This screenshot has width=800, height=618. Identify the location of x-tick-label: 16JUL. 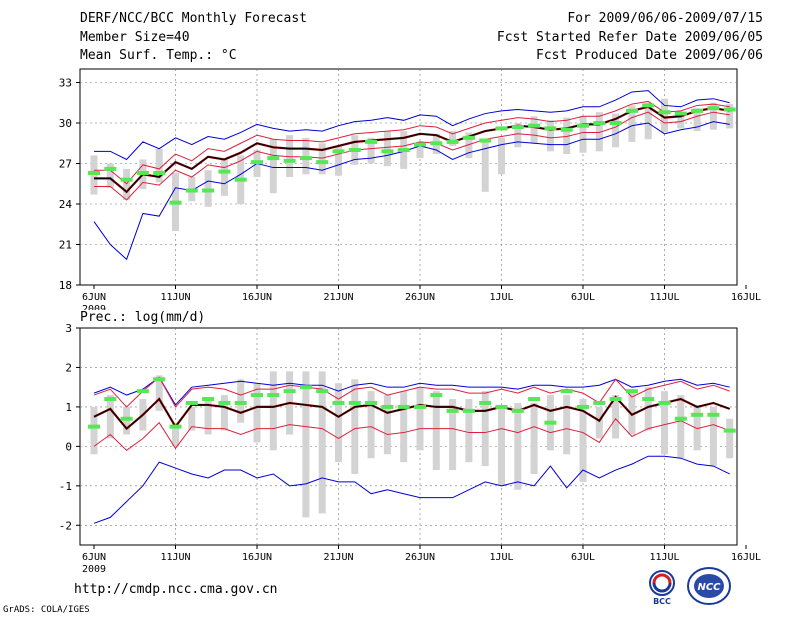
(746, 557).